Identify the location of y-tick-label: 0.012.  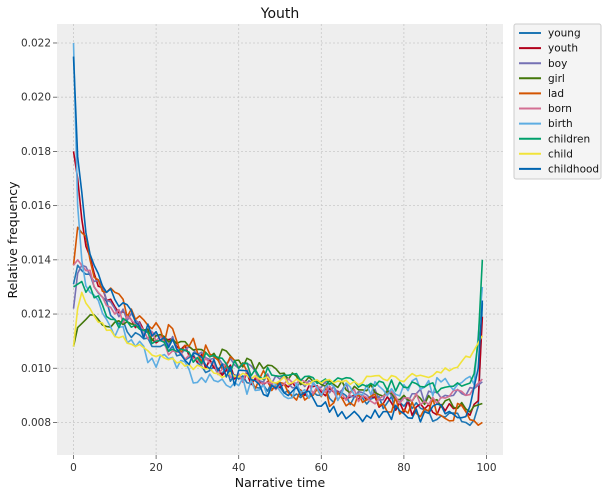
(36, 315).